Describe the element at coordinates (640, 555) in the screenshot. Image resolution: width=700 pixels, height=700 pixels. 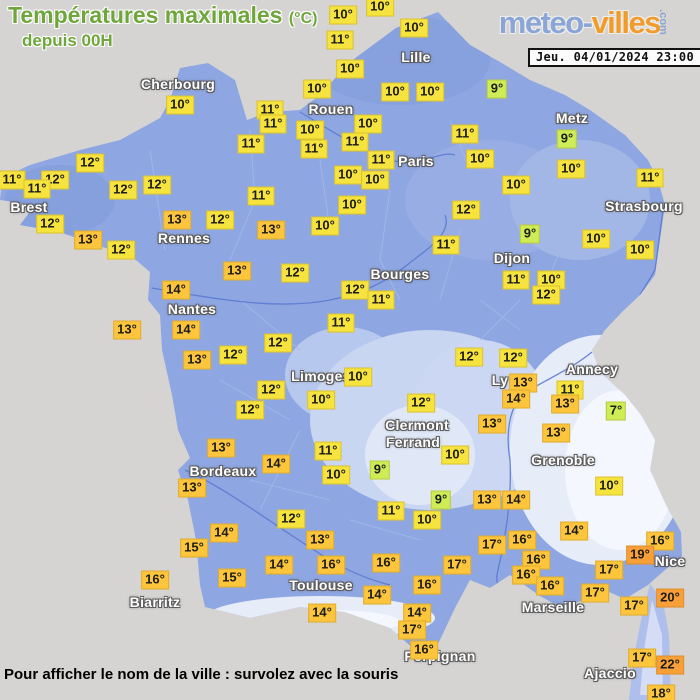
I see `temp-badge: 19°` at that location.